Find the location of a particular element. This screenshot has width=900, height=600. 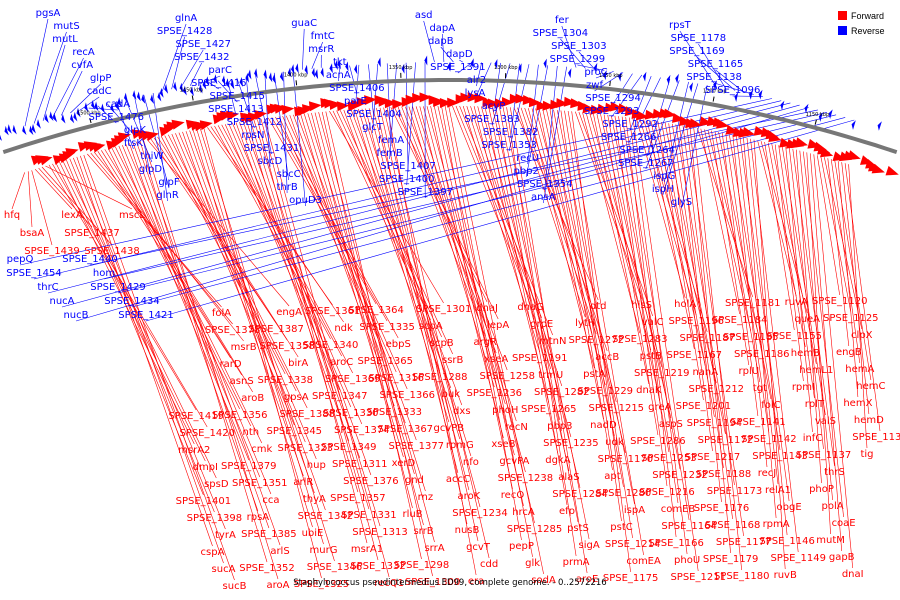

forward-gene-label-spse-1300: SPSE_1300 is located at coordinates (433, 582).